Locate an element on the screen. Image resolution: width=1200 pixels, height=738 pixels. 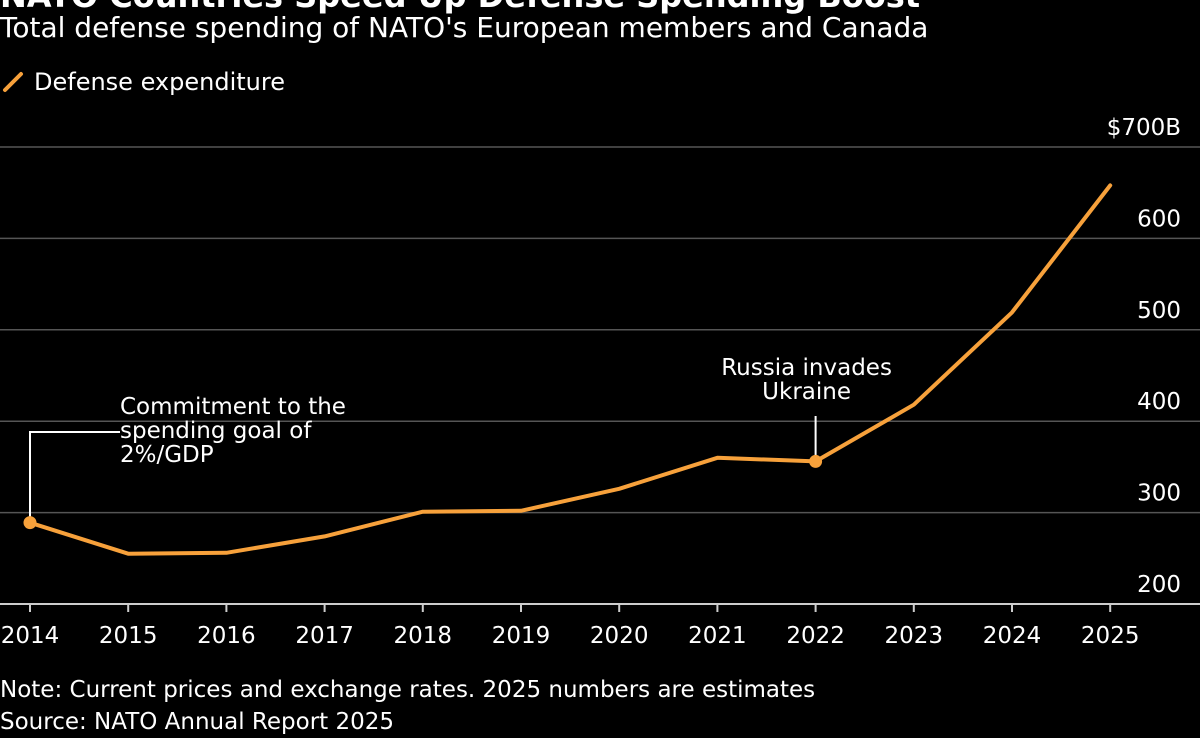
annotation-text: Russia invades is located at coordinates (806, 368).